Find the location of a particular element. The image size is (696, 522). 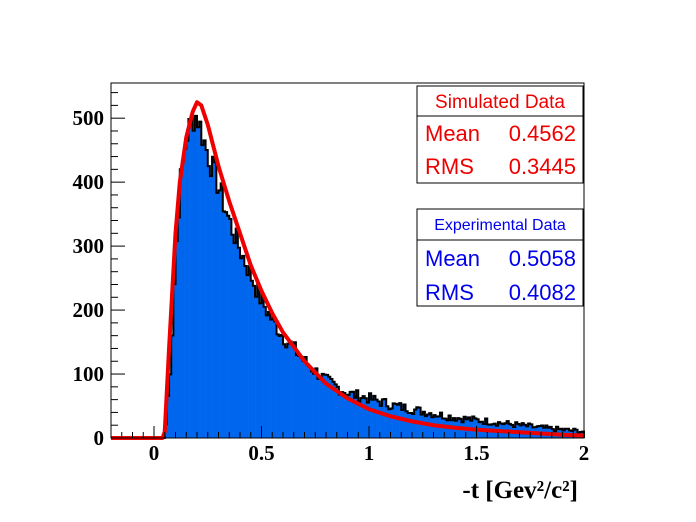

experimental-stats-title: Experimental Data is located at coordinates (500, 225).